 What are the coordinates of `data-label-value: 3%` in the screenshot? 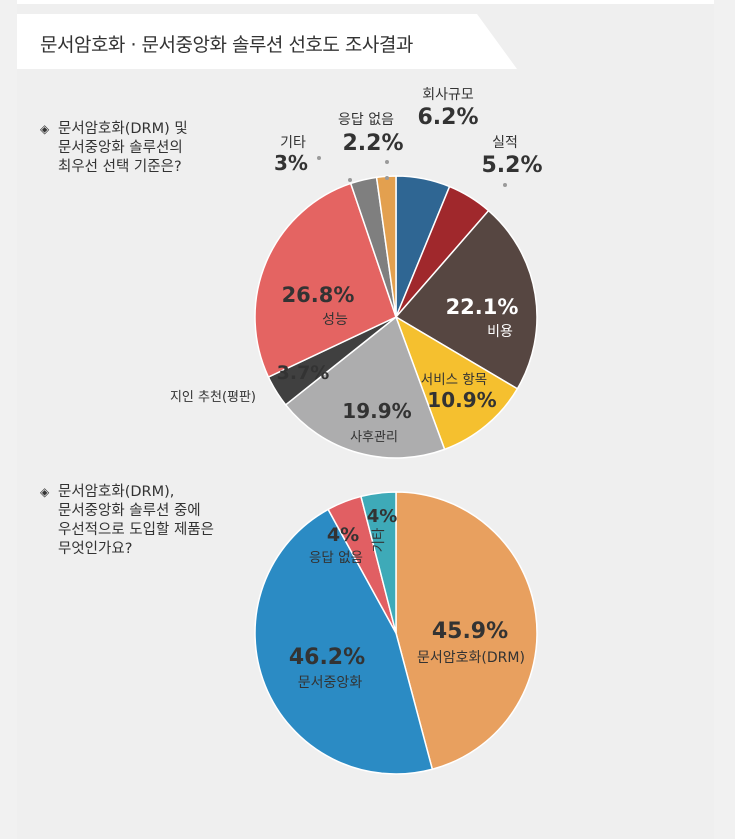 It's located at (291, 163).